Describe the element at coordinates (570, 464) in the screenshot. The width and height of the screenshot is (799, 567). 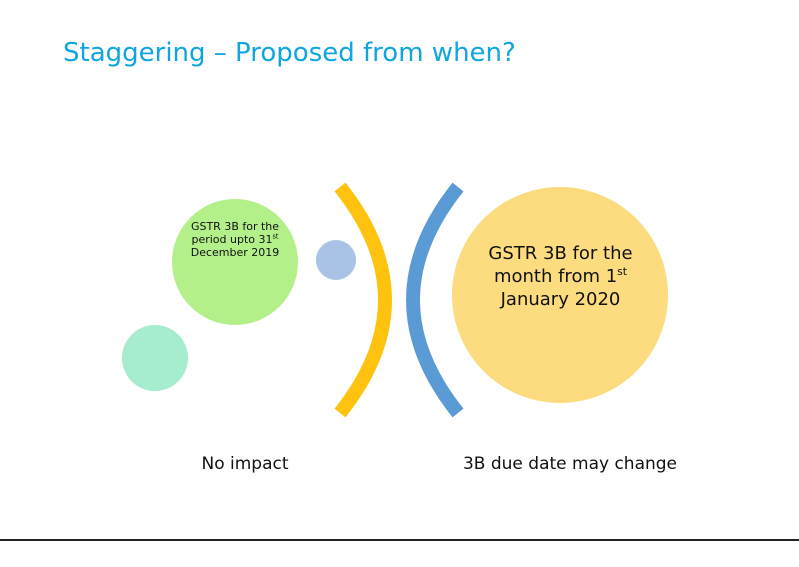
I see `right-caption: 3B due date may change` at that location.